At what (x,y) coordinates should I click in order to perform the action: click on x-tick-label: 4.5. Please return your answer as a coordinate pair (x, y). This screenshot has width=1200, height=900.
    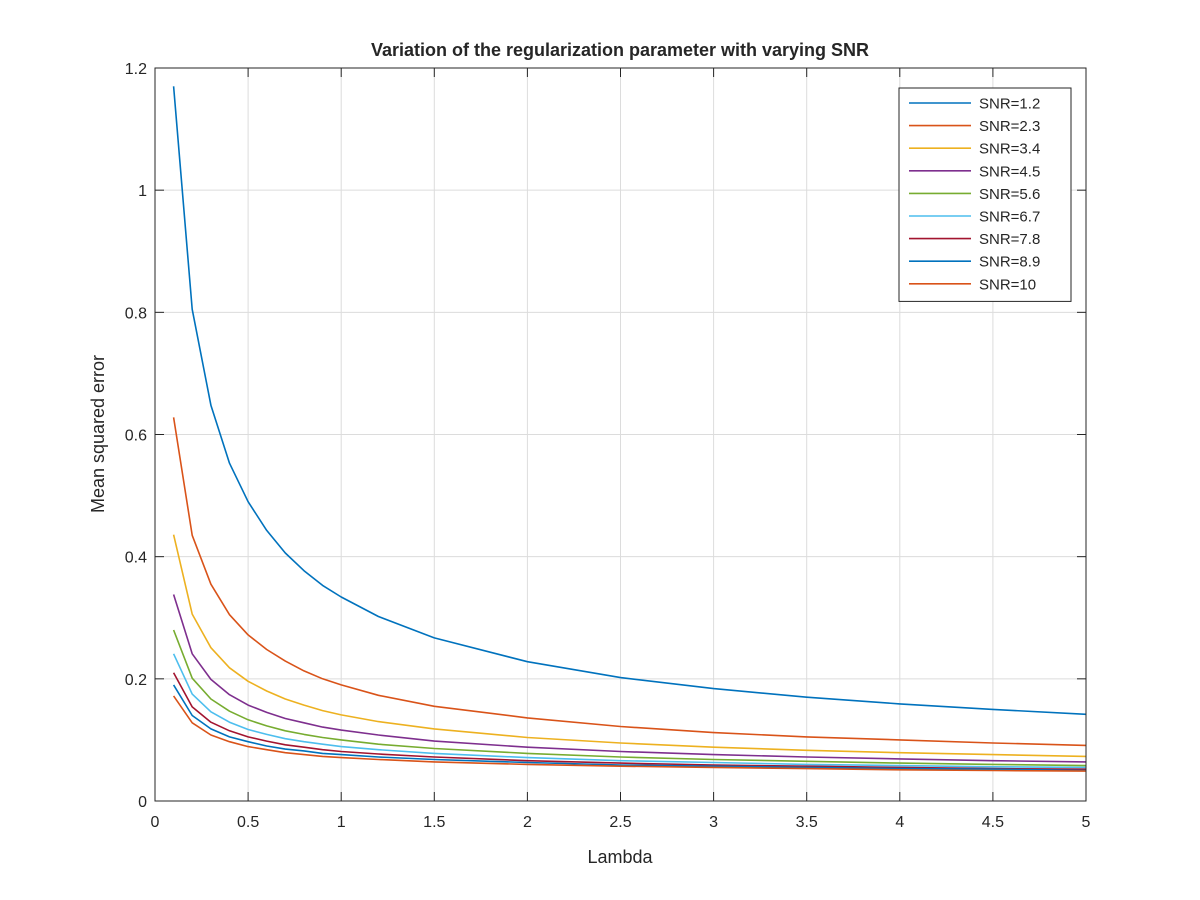
    Looking at the image, I should click on (993, 822).